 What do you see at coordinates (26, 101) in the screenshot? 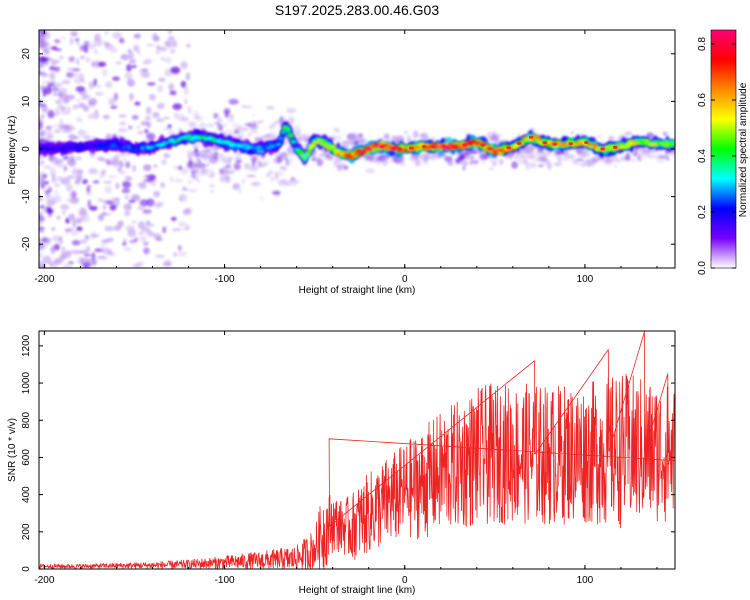
I see `y-tick-label: 10` at bounding box center [26, 101].